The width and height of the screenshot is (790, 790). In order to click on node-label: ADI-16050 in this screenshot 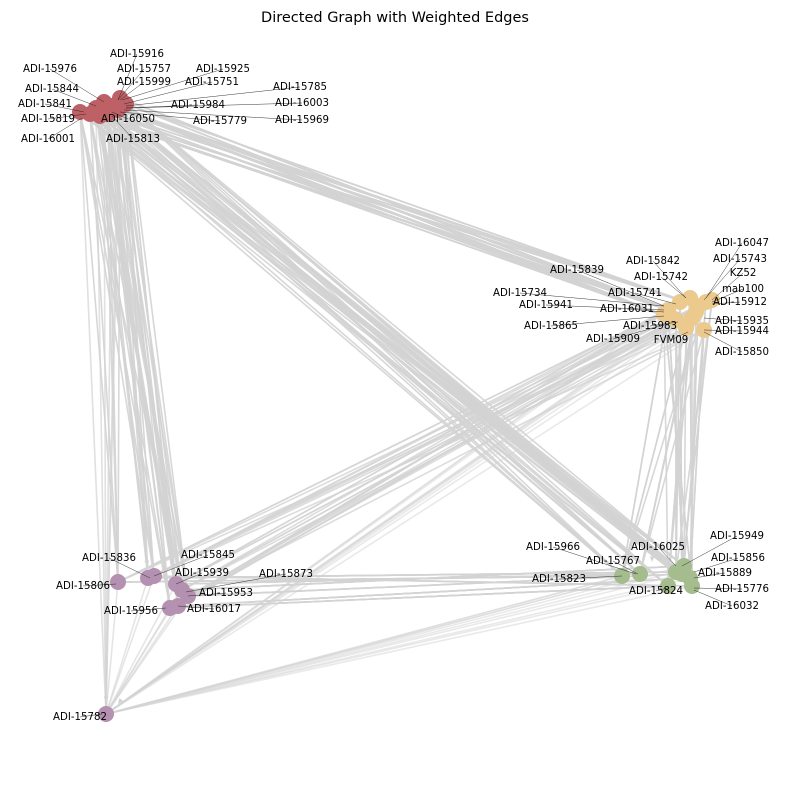, I will do `click(128, 119)`.